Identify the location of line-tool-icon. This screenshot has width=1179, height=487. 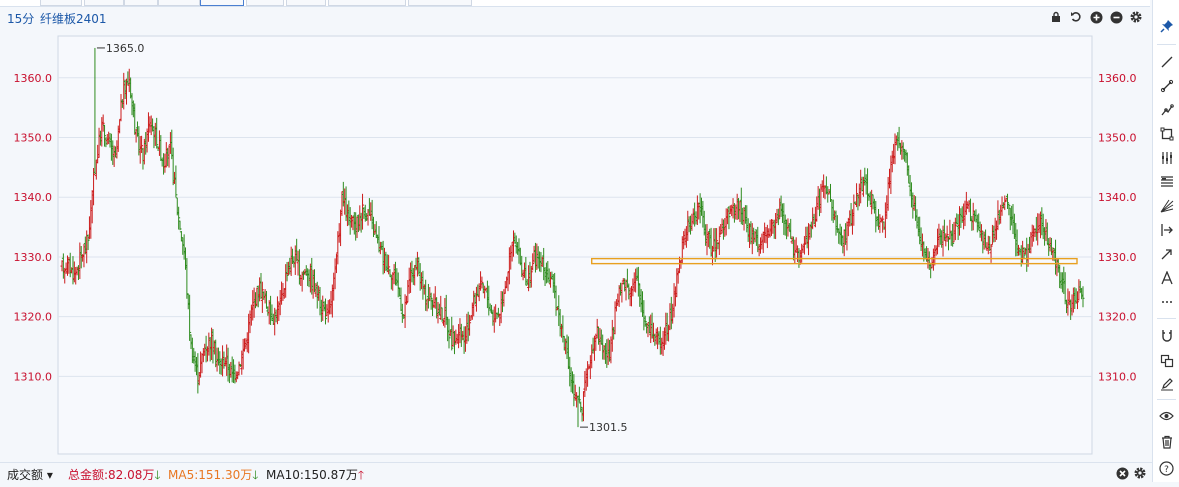
(1166, 61).